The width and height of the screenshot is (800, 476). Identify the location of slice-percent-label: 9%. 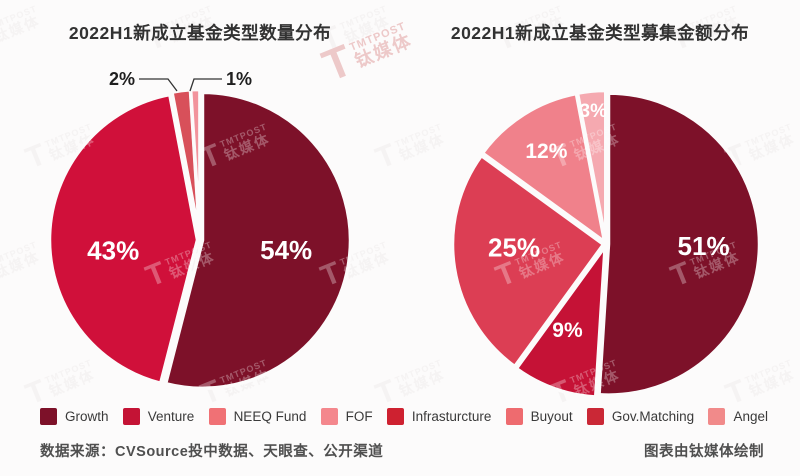
(567, 330).